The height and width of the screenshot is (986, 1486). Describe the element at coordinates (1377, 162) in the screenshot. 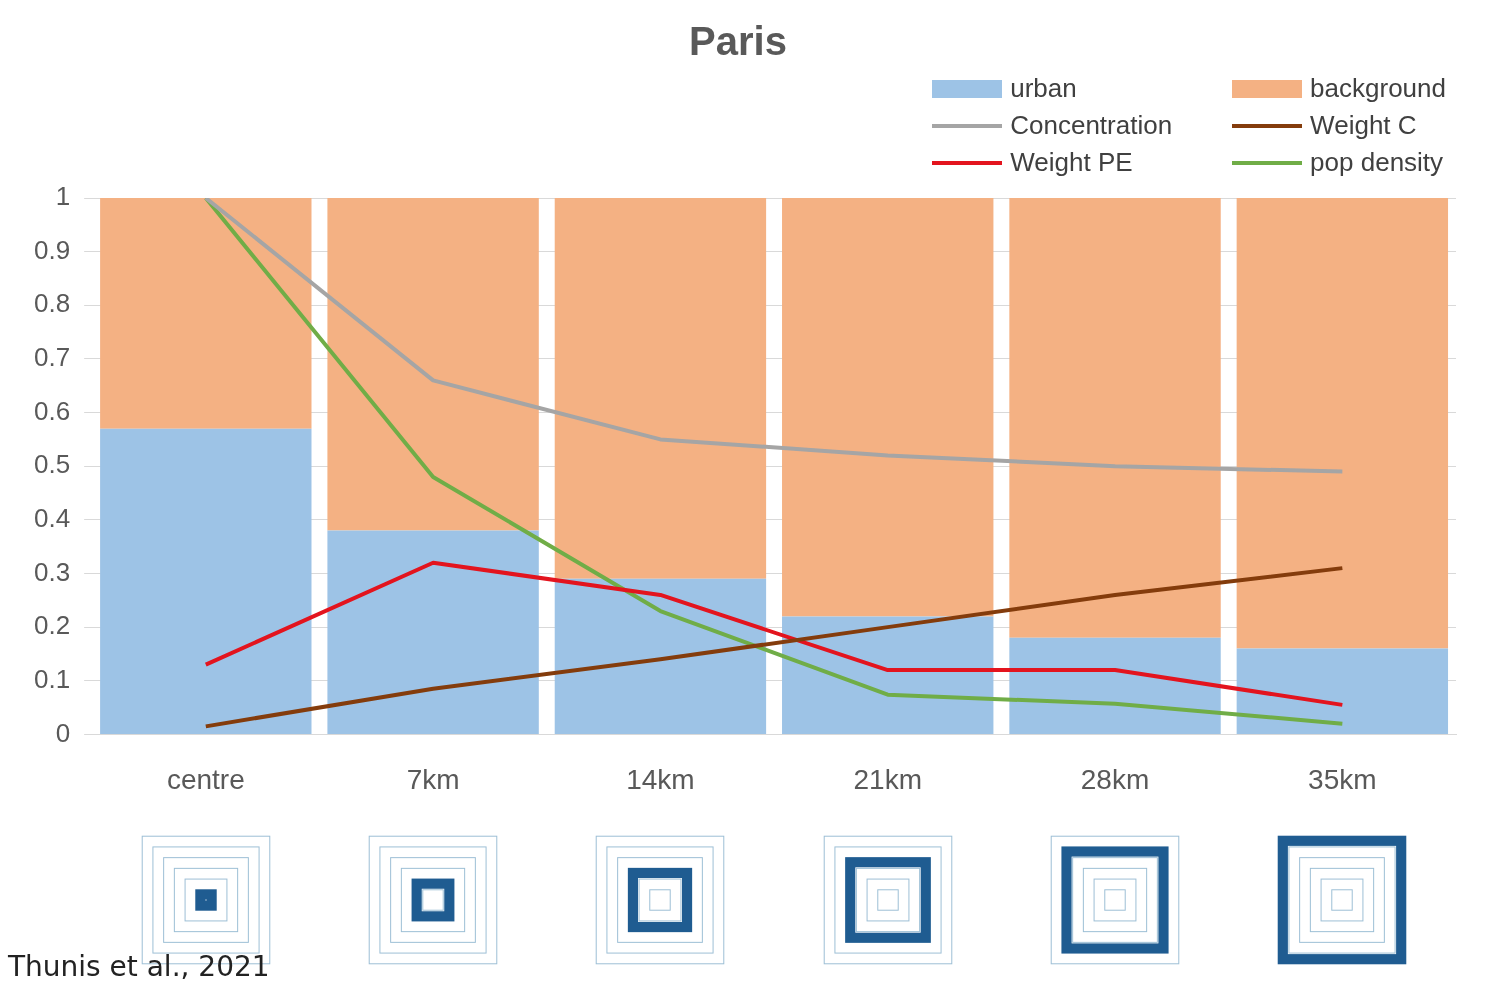

I see `legend-label: pop density` at that location.